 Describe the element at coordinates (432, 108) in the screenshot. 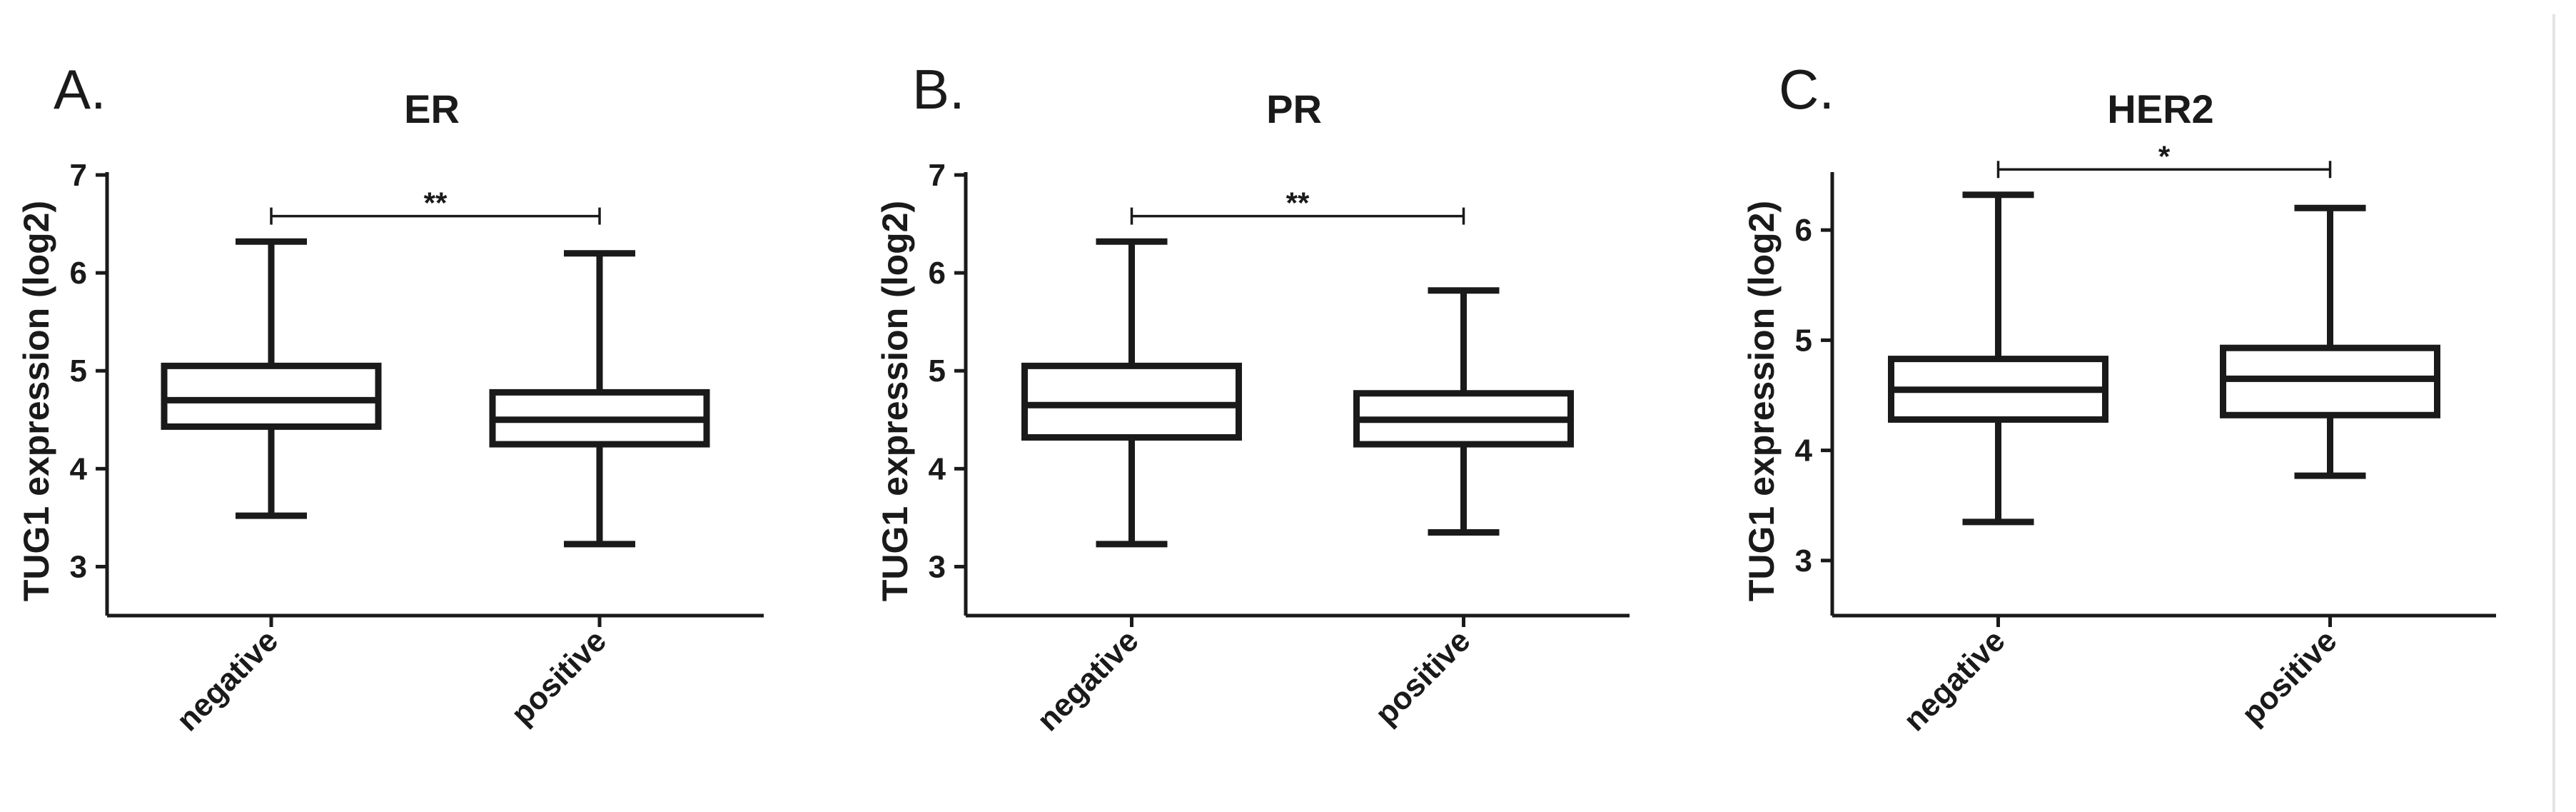

I see `panel-title: ER` at that location.